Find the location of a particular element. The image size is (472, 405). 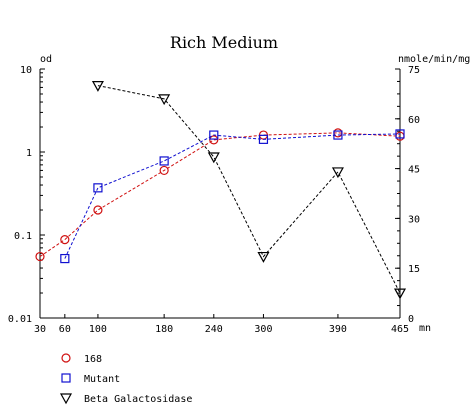

x-tick-label: 60 is located at coordinates (65, 329).